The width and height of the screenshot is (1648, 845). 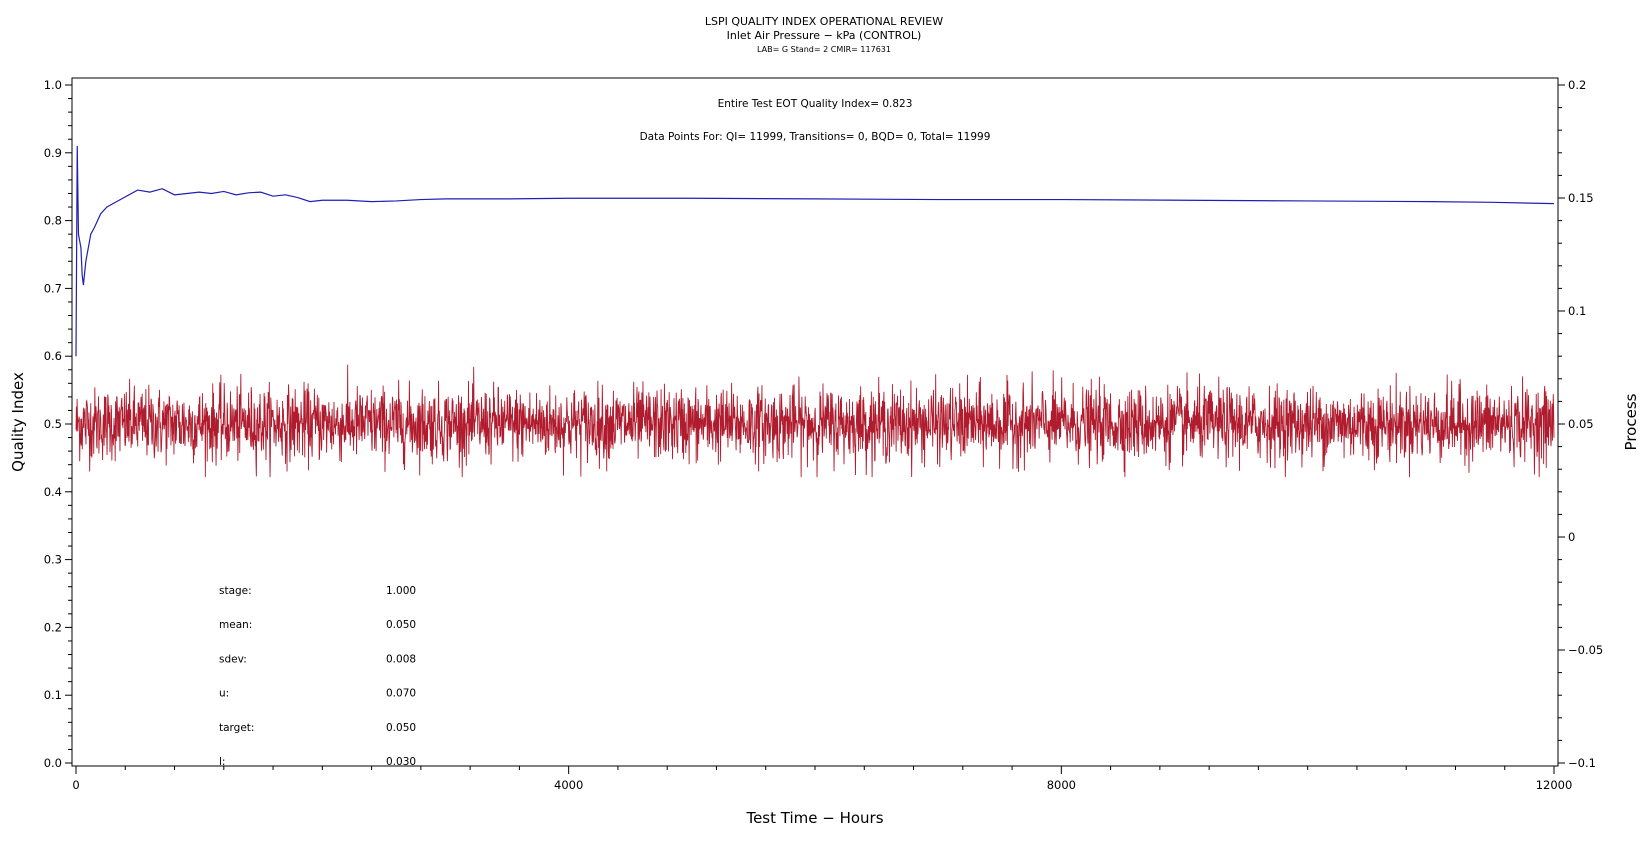 What do you see at coordinates (53, 560) in the screenshot?
I see `y-left-tick-label: 0.3` at bounding box center [53, 560].